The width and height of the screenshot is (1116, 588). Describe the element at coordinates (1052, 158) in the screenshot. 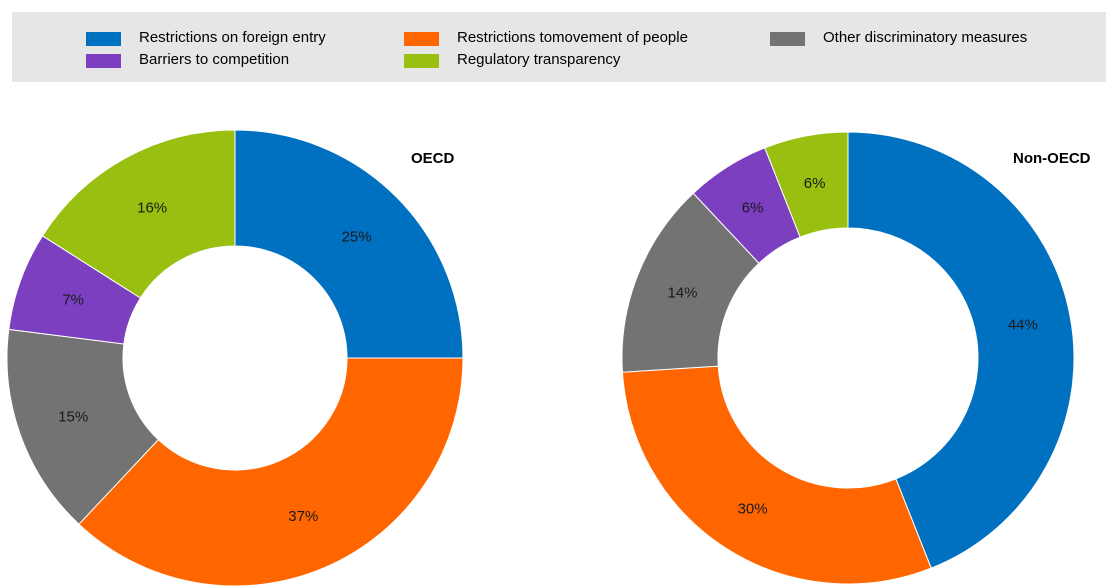

I see `chart-title-non-oecd: Non-OECD` at that location.